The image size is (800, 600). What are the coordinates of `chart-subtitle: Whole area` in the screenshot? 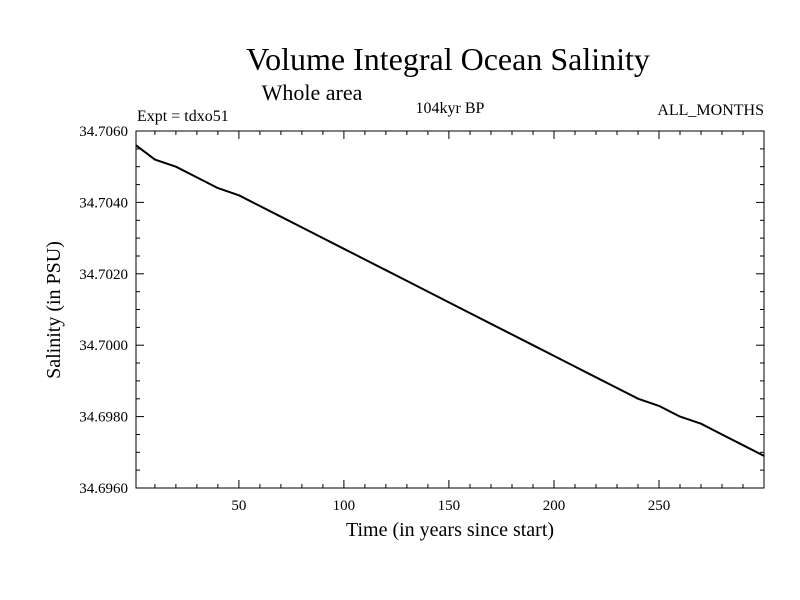 It's located at (312, 92).